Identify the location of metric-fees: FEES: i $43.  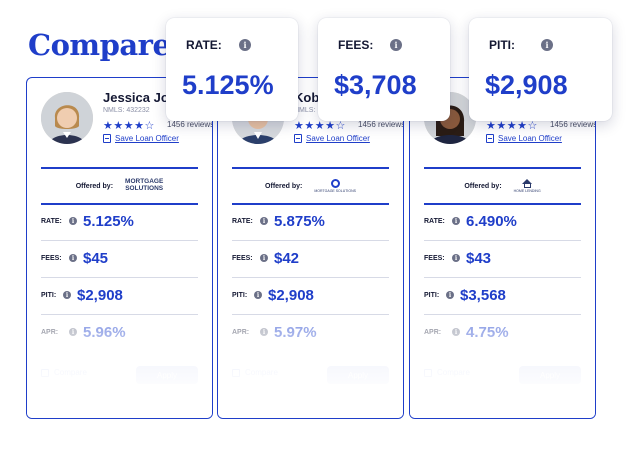
(502, 258).